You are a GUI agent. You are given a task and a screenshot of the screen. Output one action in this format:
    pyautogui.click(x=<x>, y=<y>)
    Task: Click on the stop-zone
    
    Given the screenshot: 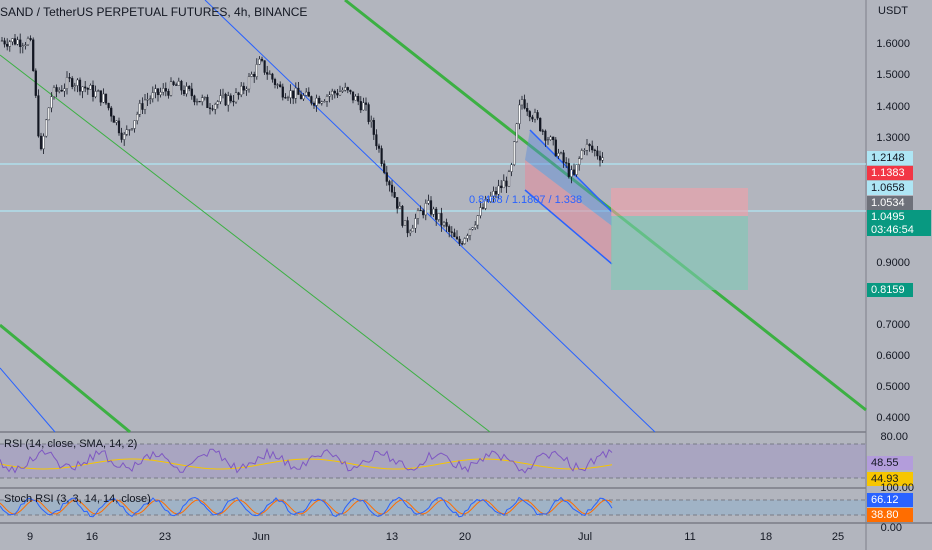 What is the action you would take?
    pyautogui.click(x=679, y=202)
    